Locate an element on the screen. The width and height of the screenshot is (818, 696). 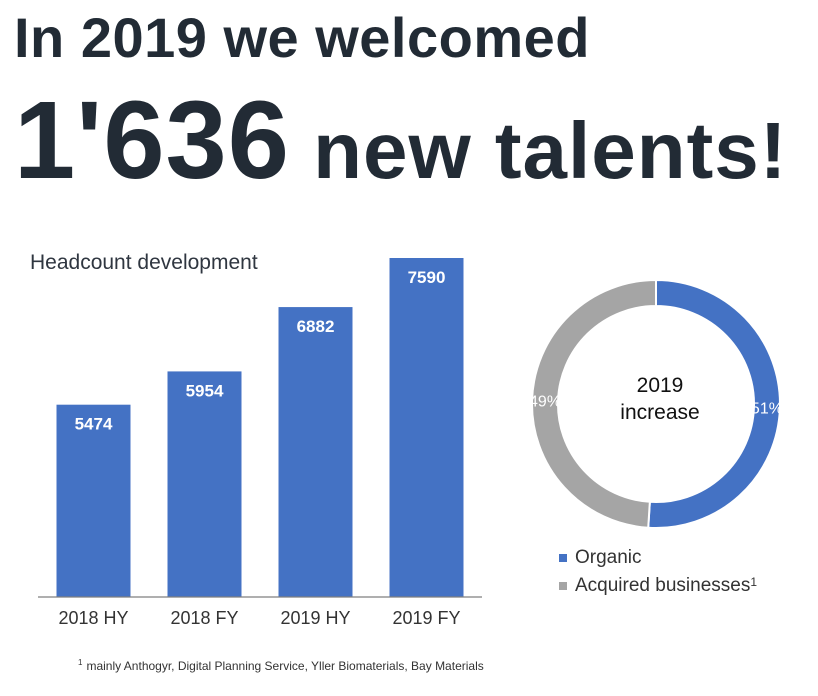
donut-legend: Organic Acquired businesses 1 is located at coordinates (658, 572).